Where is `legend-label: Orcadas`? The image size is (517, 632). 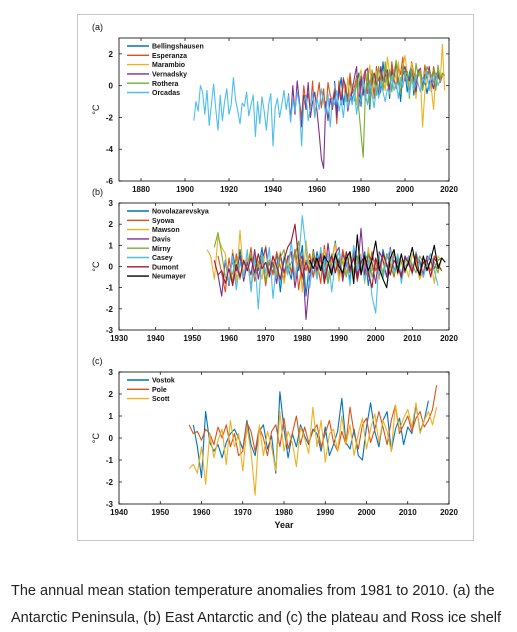
legend-label: Orcadas is located at coordinates (166, 93).